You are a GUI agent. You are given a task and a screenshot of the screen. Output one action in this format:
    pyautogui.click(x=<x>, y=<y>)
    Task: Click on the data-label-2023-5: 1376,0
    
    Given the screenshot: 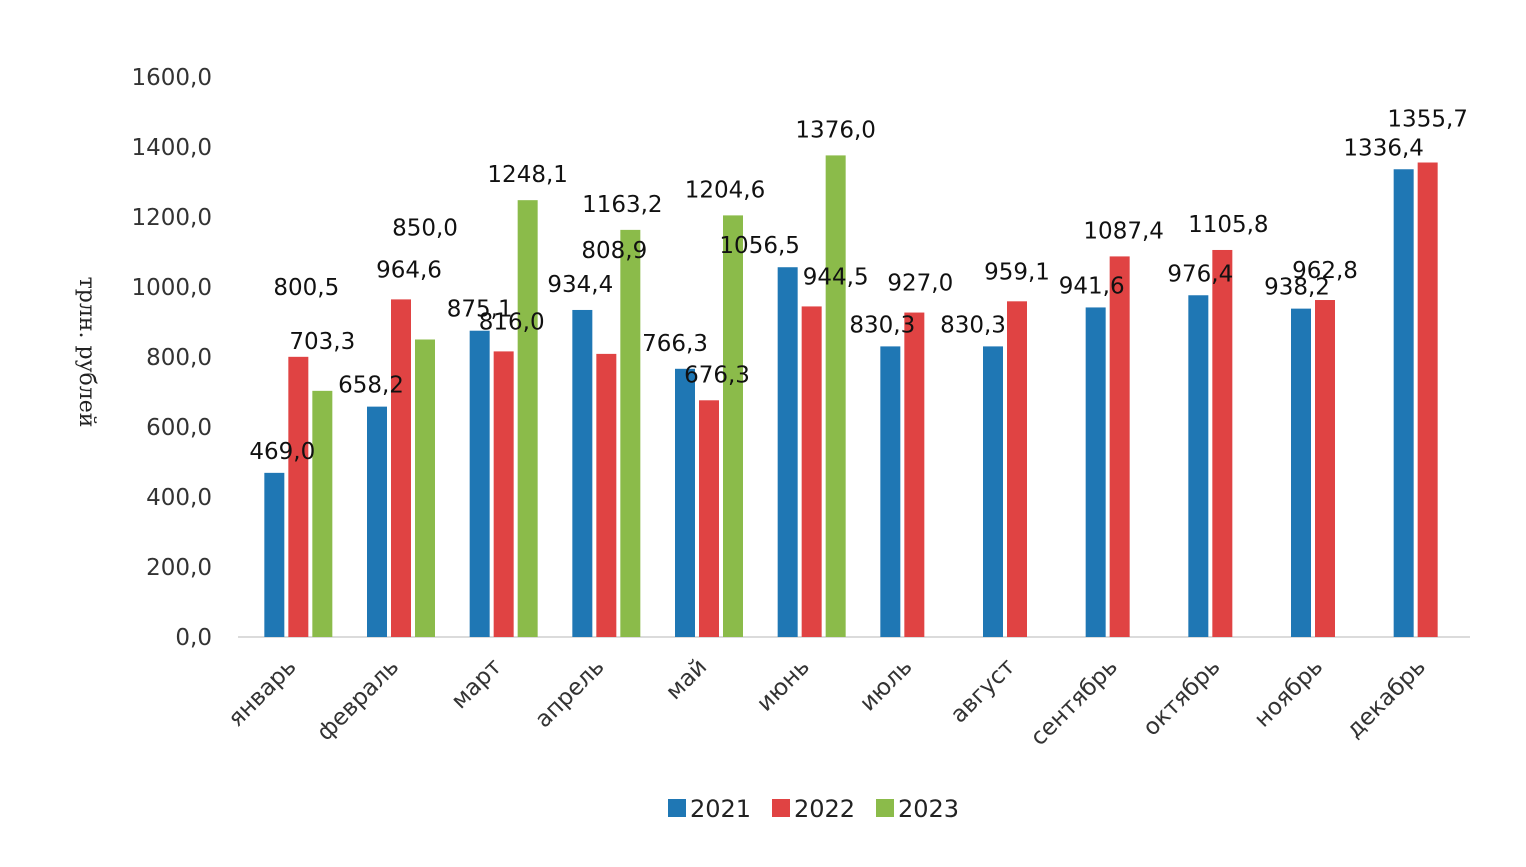 What is the action you would take?
    pyautogui.click(x=835, y=130)
    